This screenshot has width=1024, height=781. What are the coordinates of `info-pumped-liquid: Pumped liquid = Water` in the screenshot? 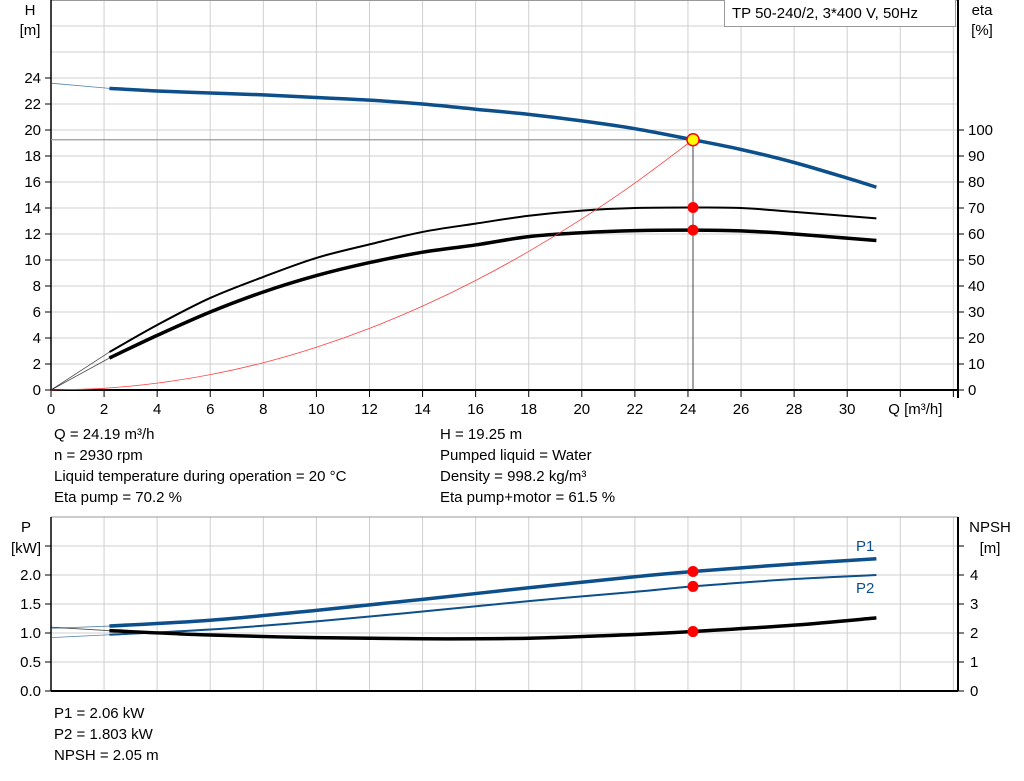 It's located at (516, 455).